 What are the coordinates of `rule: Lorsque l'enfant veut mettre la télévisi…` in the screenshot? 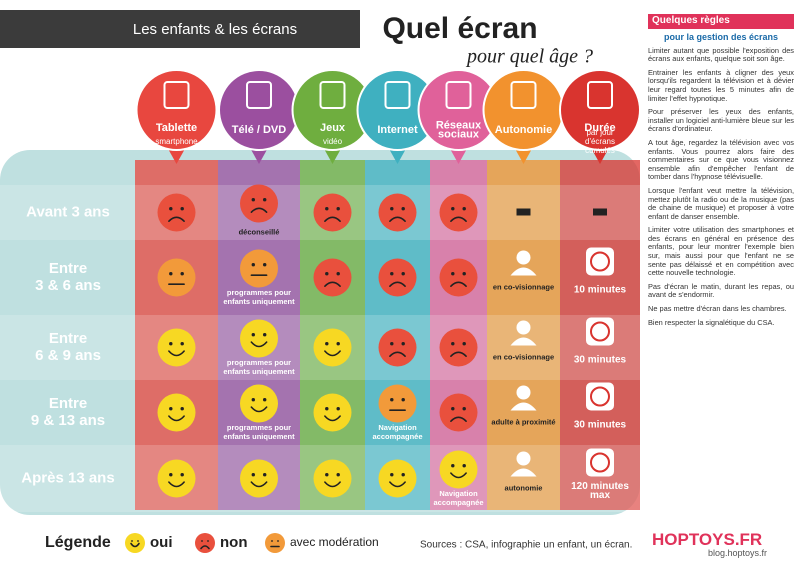 It's located at (721, 203).